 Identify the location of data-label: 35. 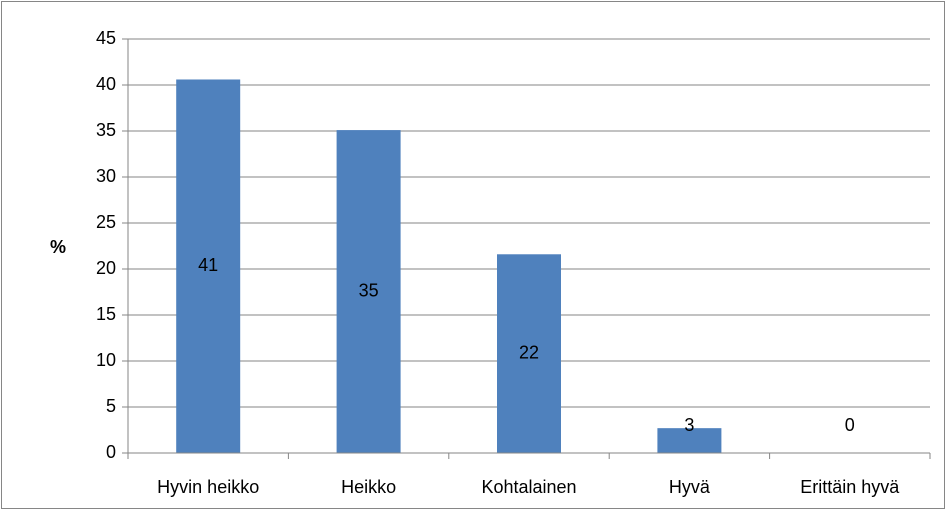
(369, 290).